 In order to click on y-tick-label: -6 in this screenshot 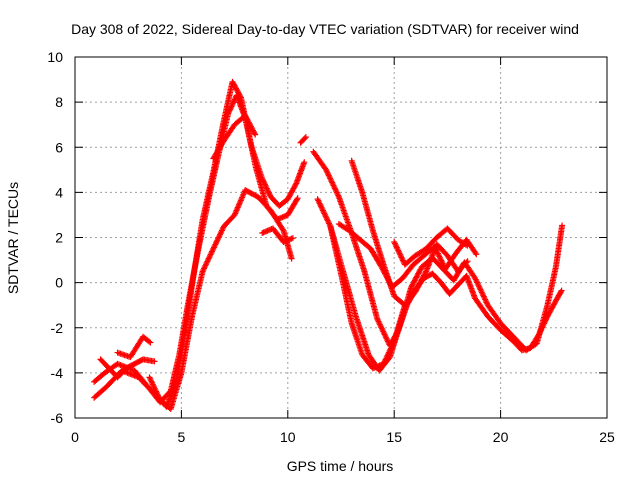, I will do `click(57, 418)`.